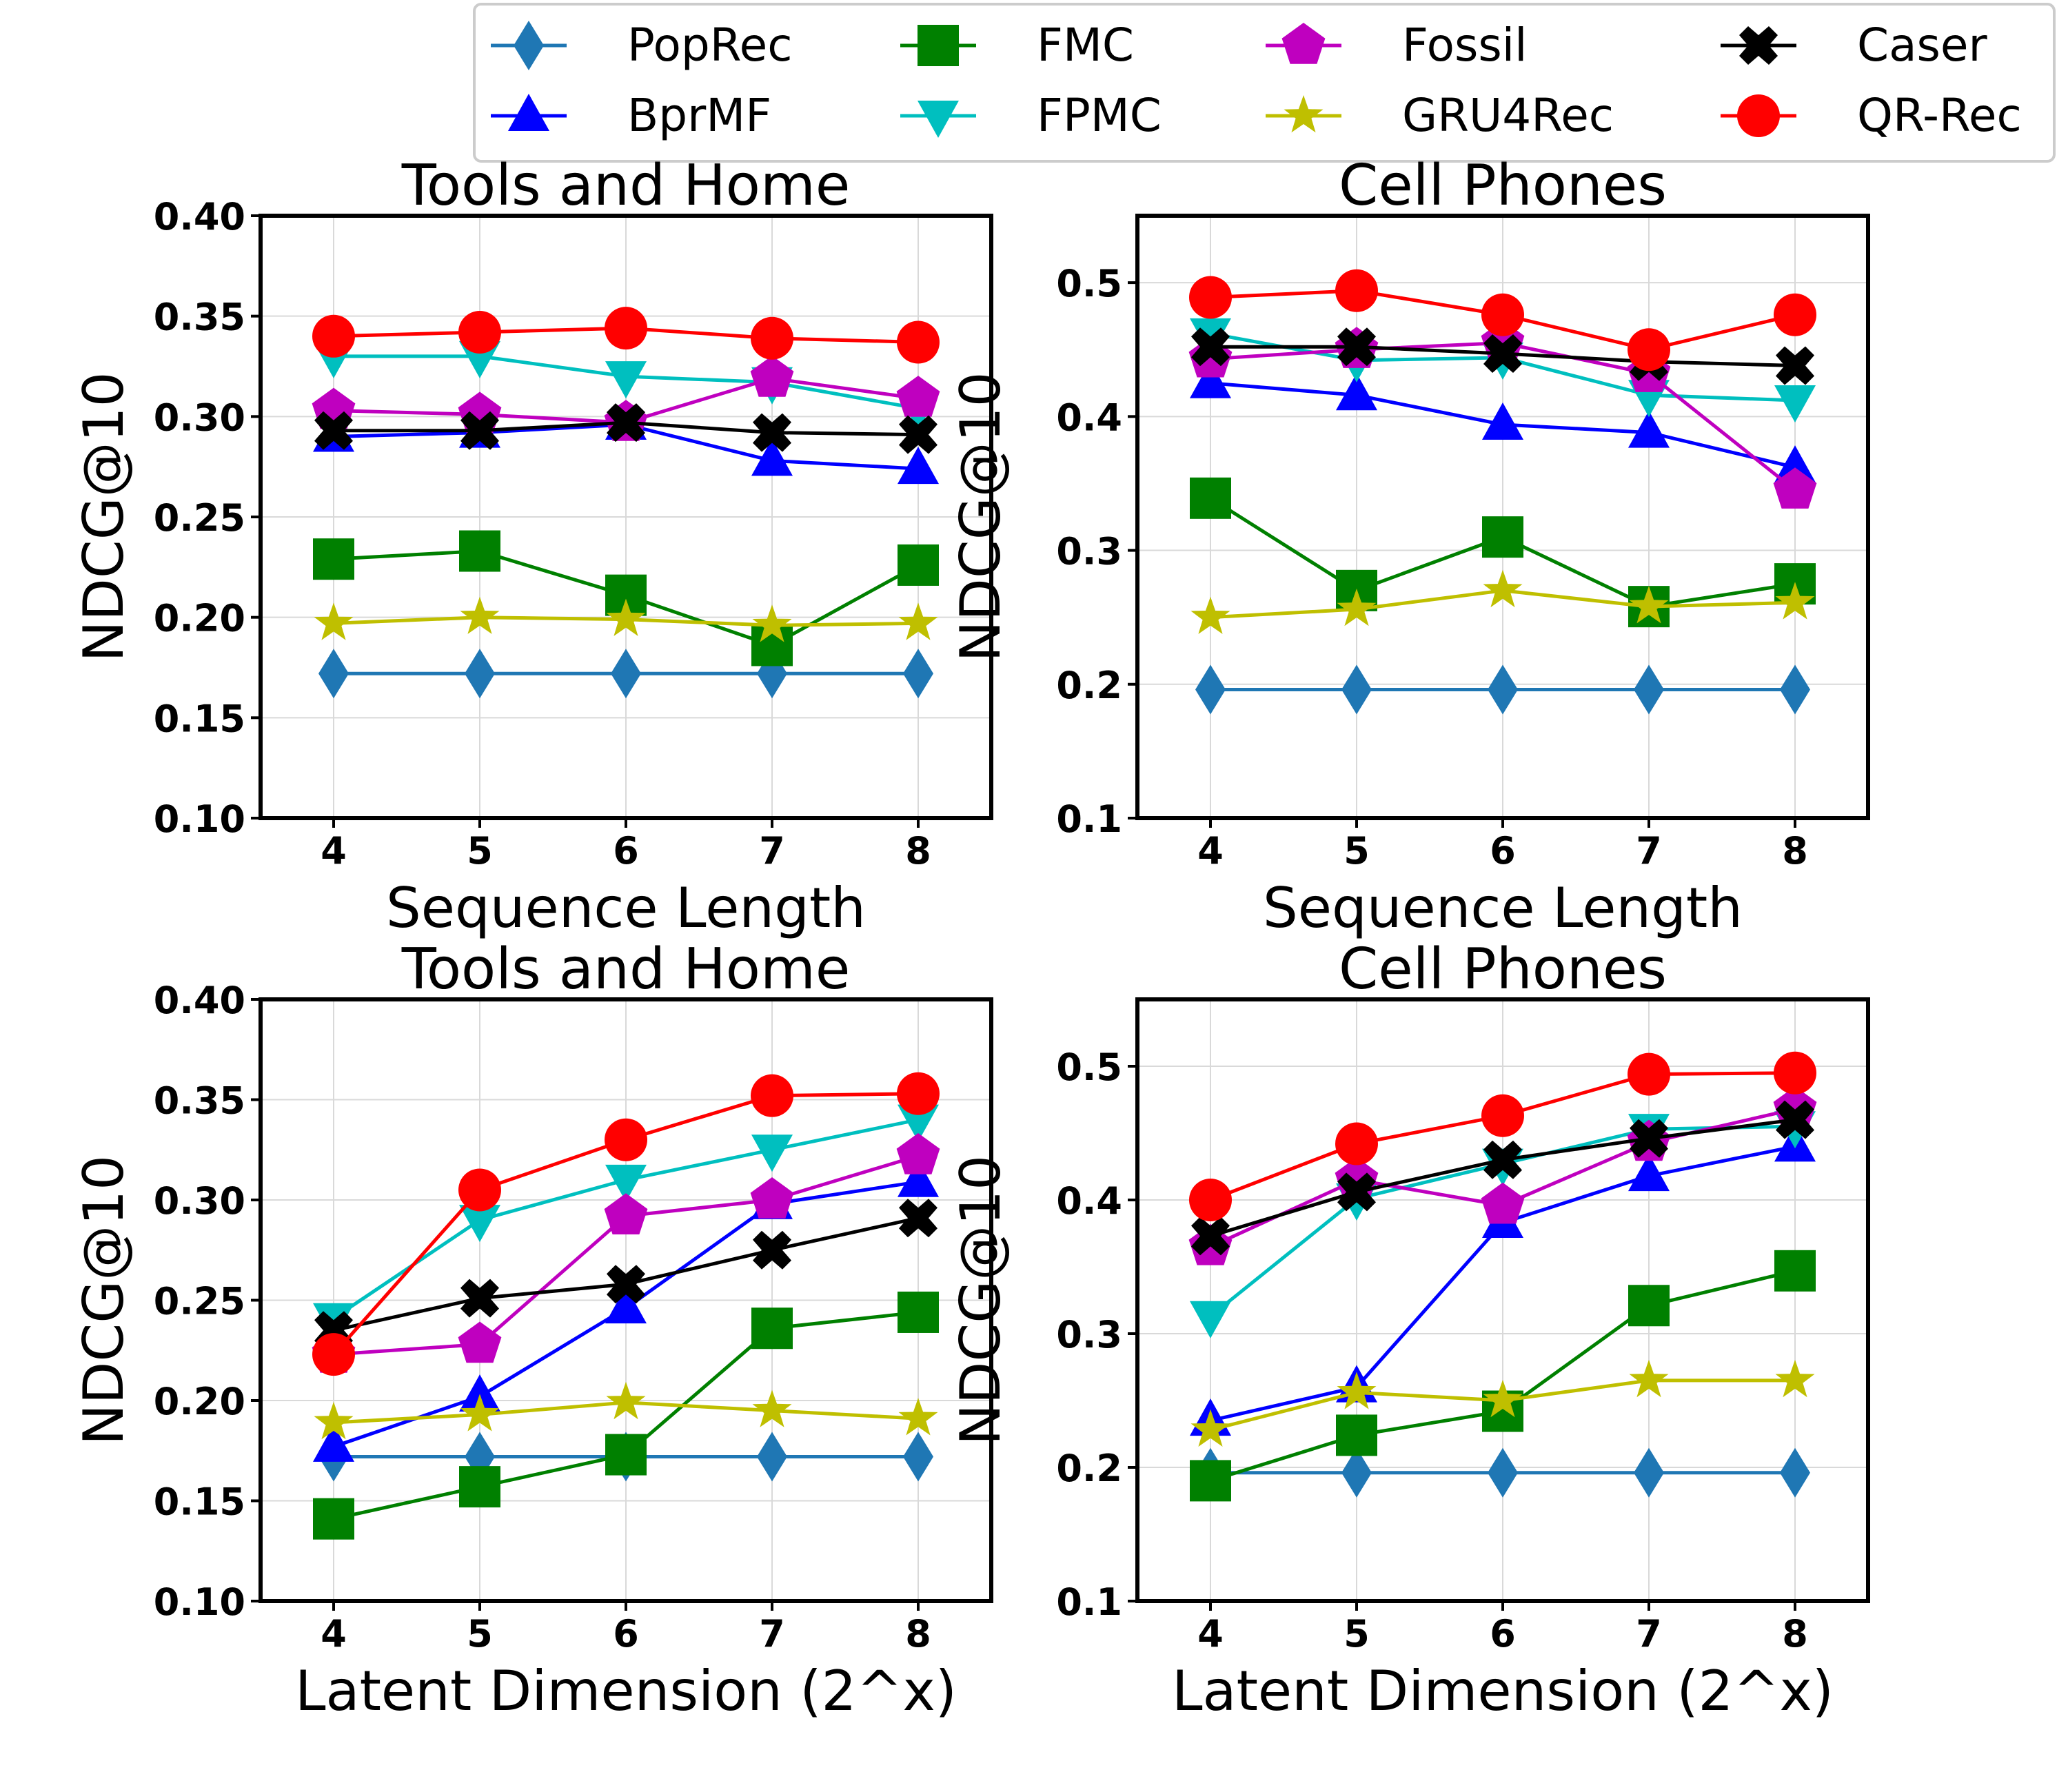  Describe the element at coordinates (1089, 551) in the screenshot. I see `y-tick-label: 0.3` at that location.